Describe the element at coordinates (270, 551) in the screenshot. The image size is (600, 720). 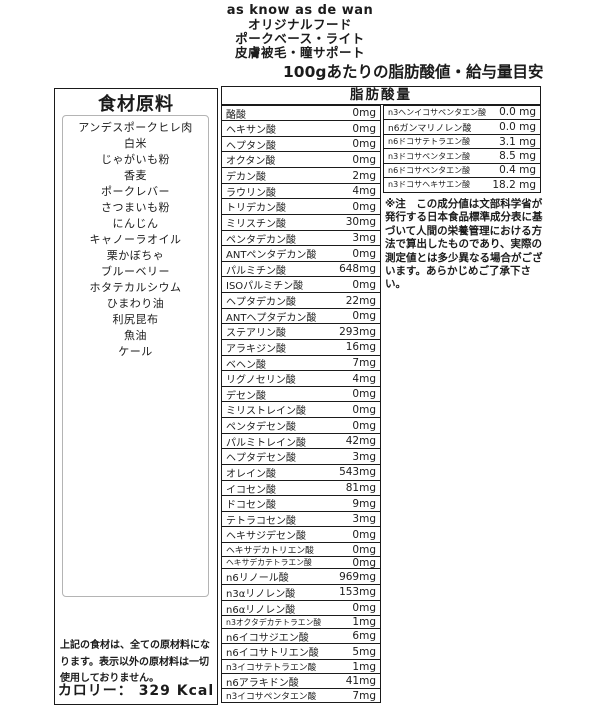
I see `fatty-acid-name: ヘキサデカトリエン酸` at that location.